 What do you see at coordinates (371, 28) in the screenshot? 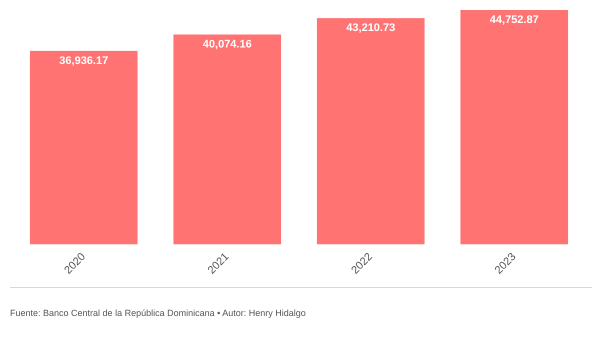
I see `data-label: 43,210.73` at bounding box center [371, 28].